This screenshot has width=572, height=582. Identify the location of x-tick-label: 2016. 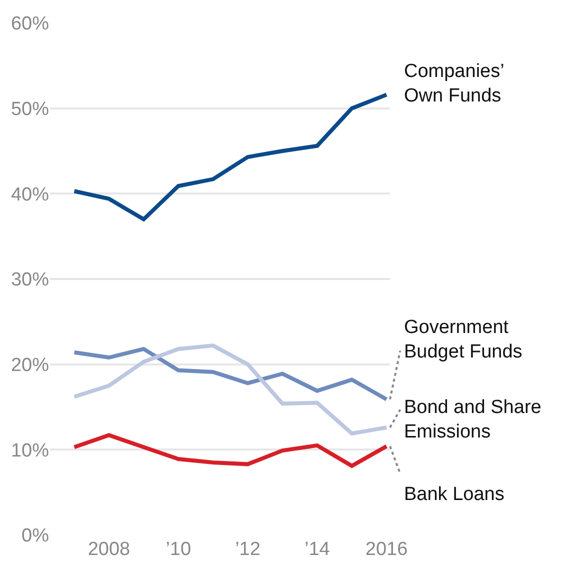
(386, 549).